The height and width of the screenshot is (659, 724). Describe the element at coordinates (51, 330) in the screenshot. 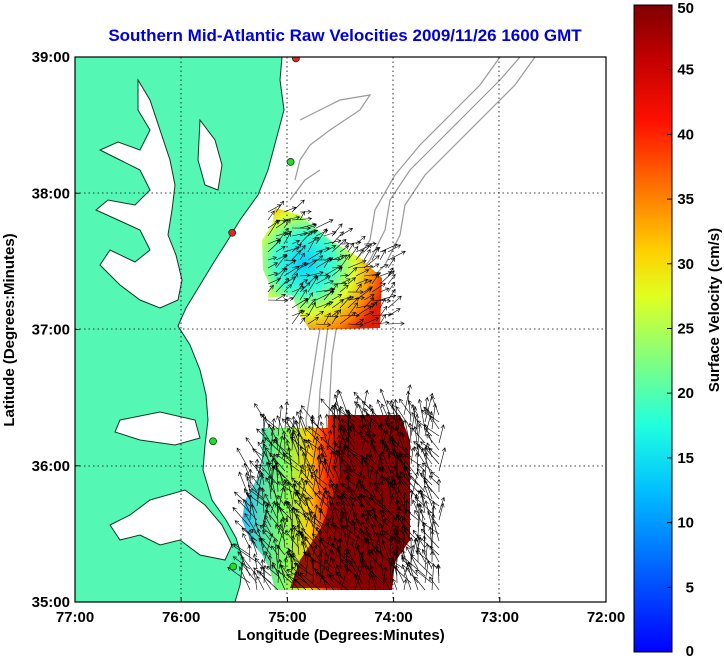

I see `y-tick-label: 37:00` at that location.